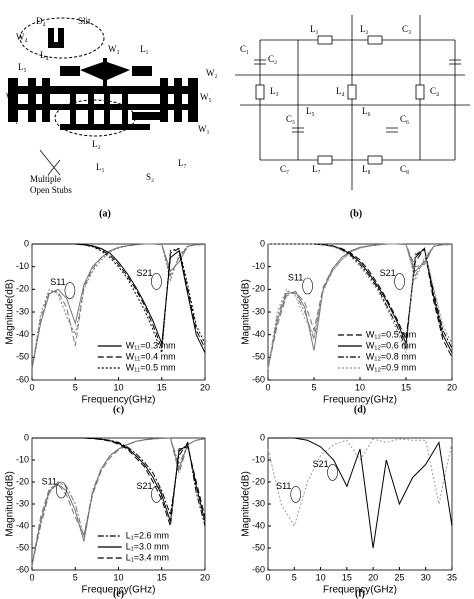 The height and width of the screenshot is (599, 474). Describe the element at coordinates (105, 71) in the screenshot. I see `taper` at that location.